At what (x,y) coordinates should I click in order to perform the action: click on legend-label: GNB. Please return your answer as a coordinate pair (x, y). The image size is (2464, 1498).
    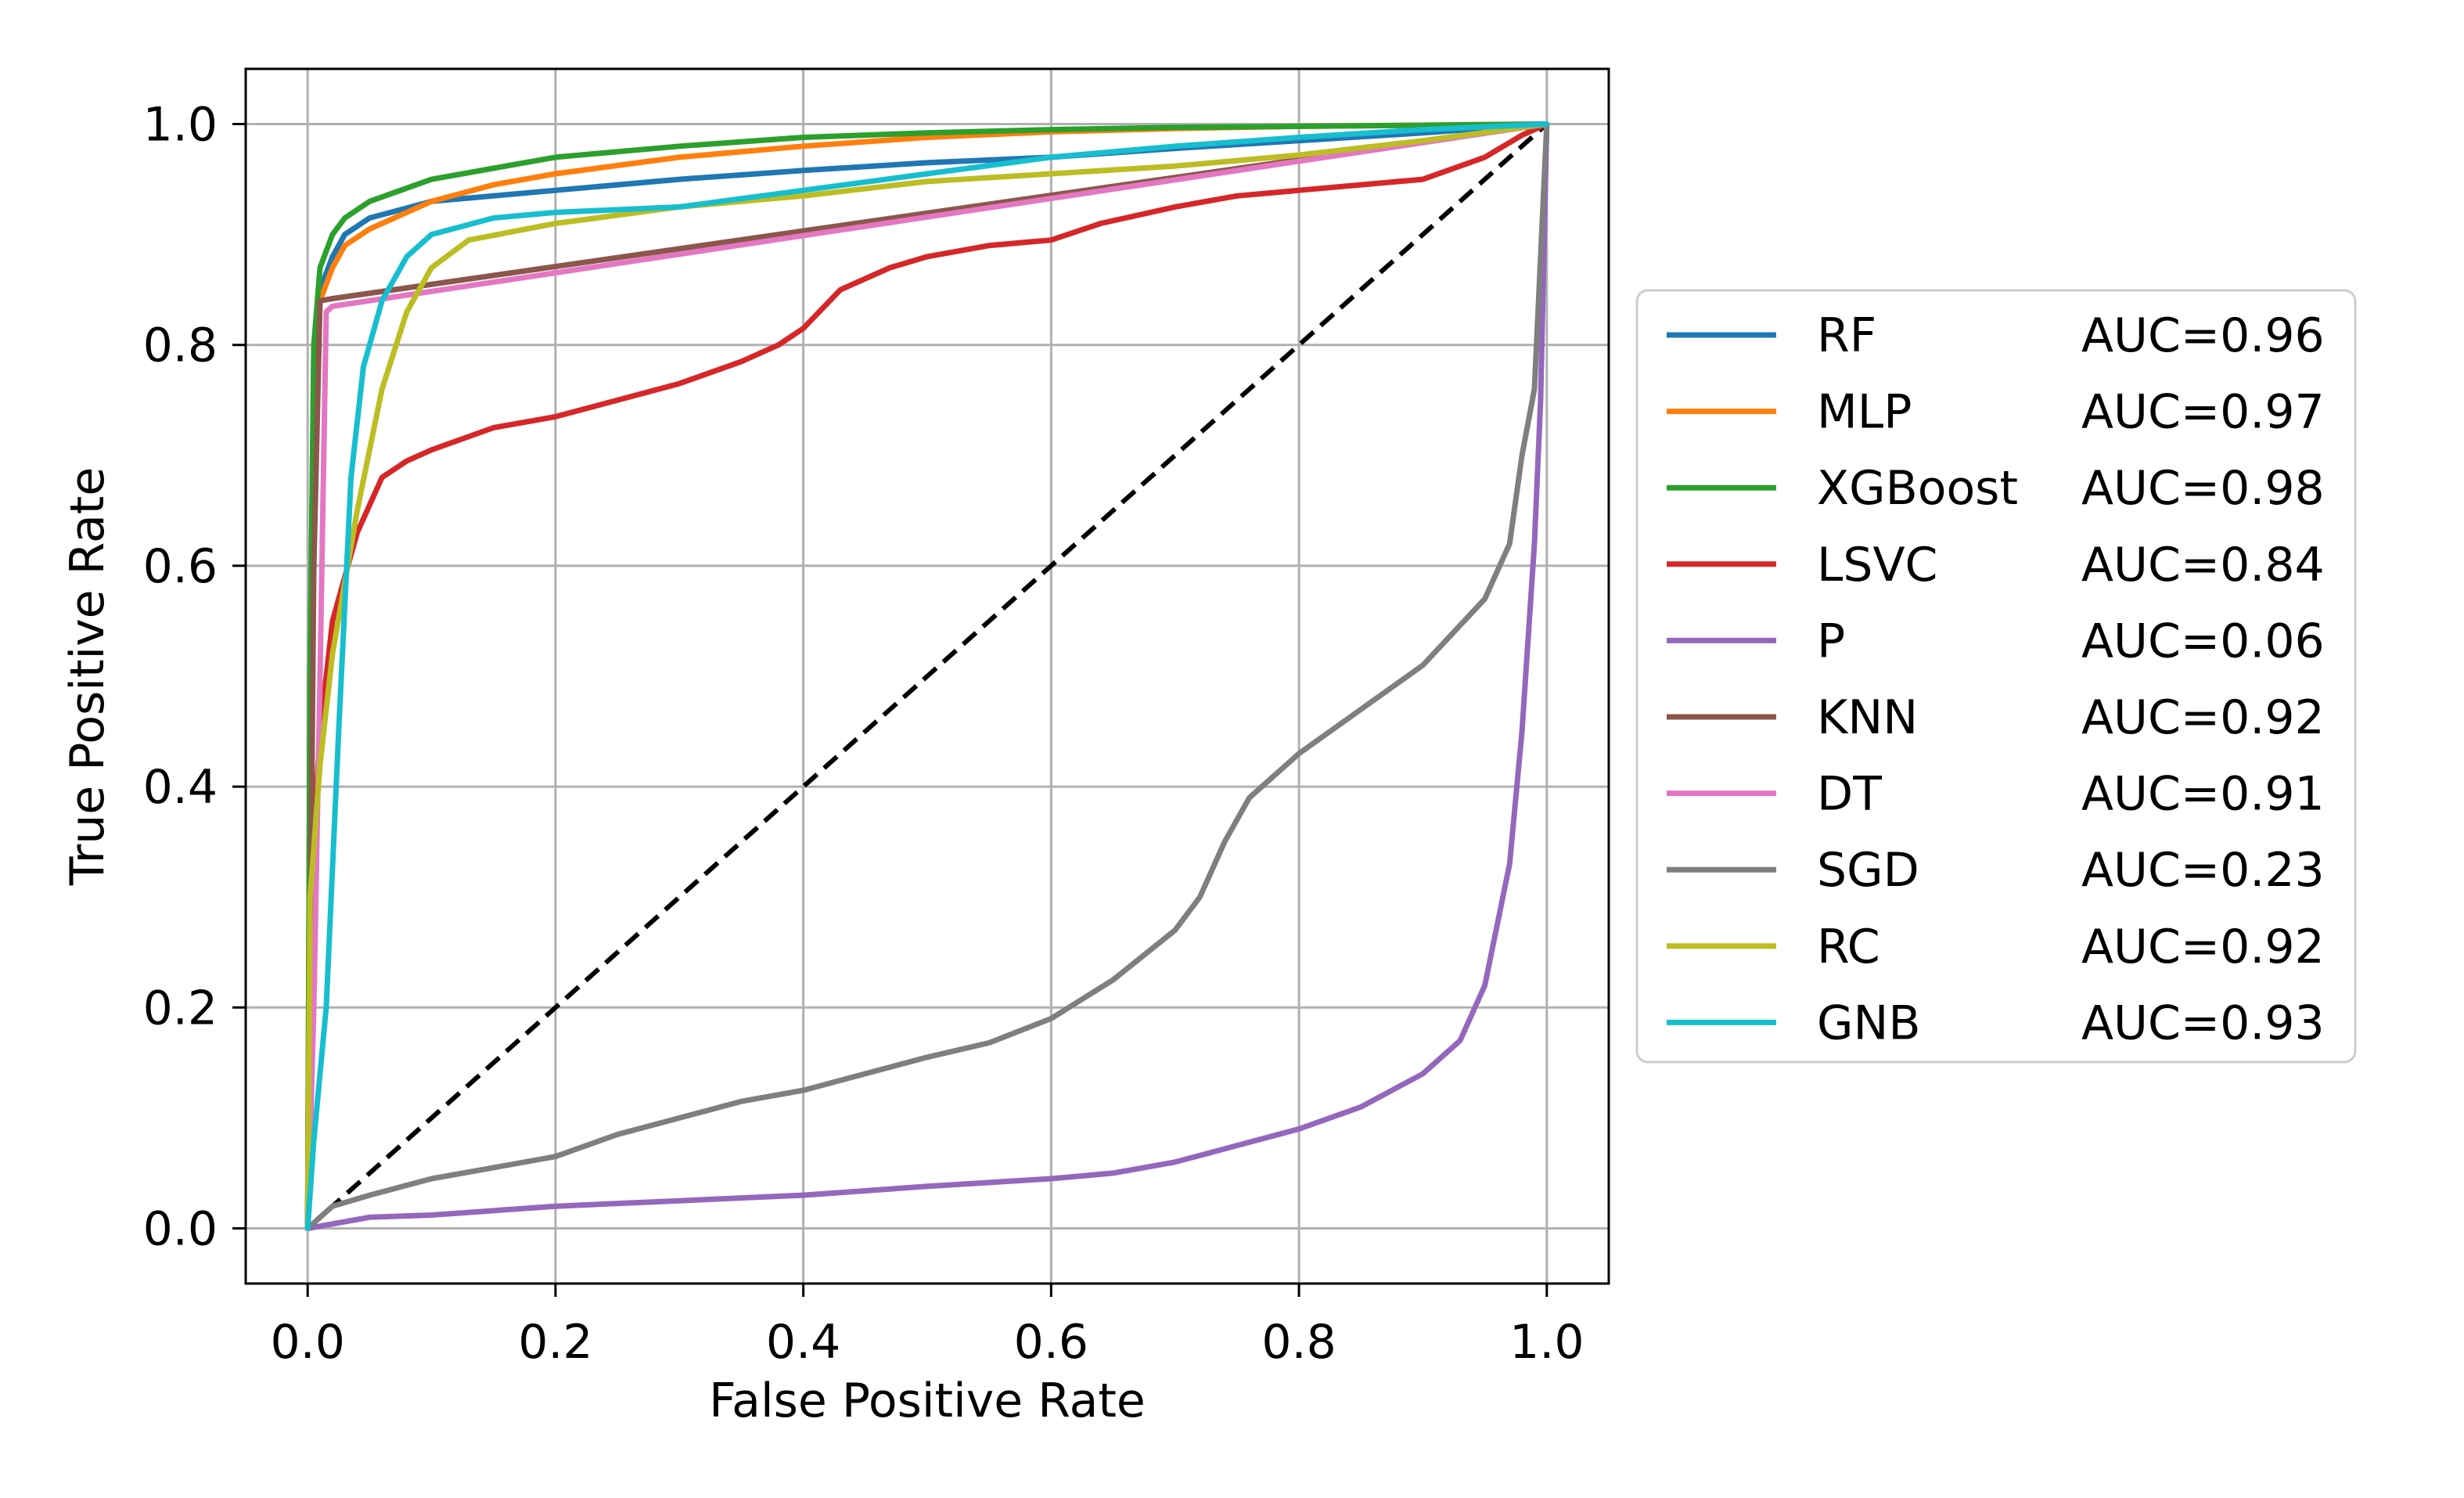
    Looking at the image, I should click on (1869, 1023).